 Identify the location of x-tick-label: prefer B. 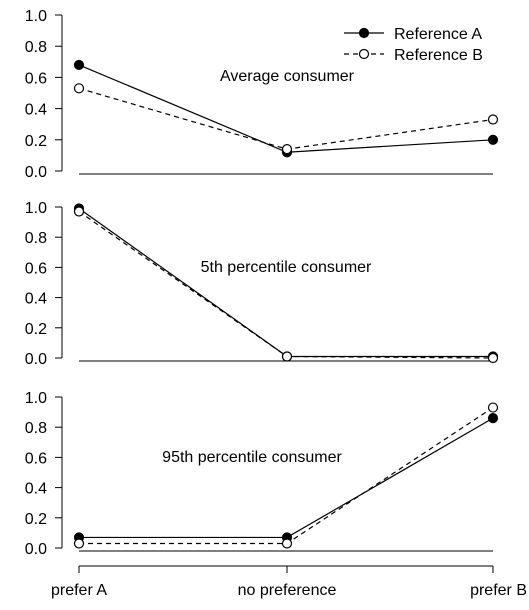
(498, 590).